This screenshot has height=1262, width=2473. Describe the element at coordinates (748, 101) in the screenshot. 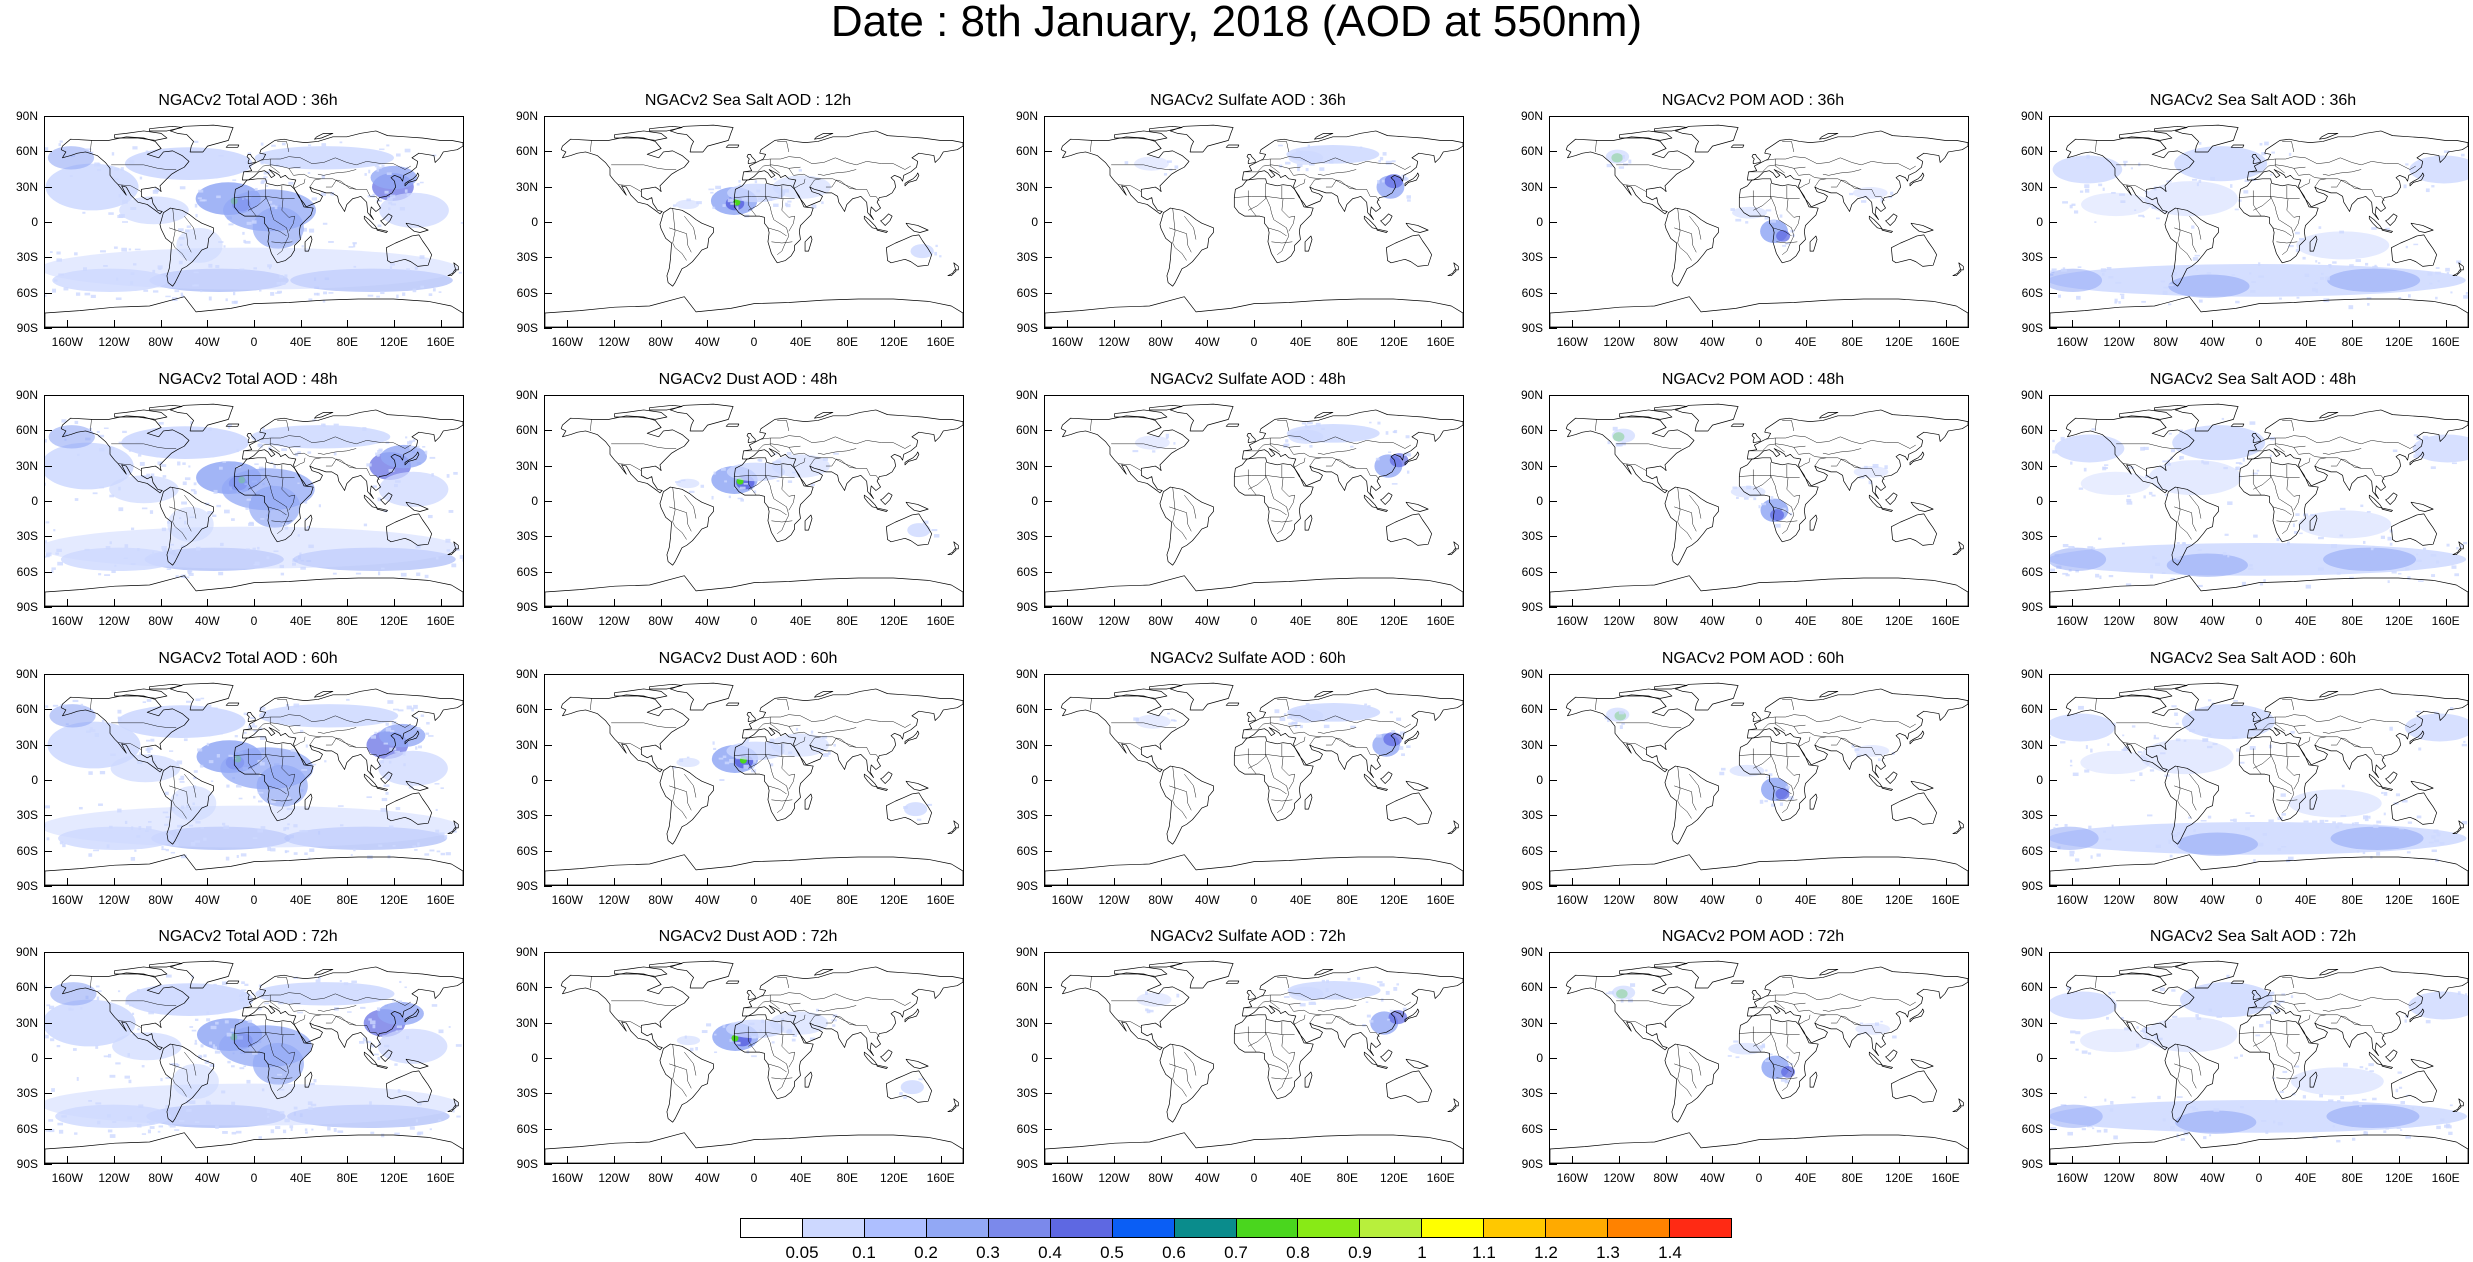

I see `panel-title: NGACv2 Sea Salt AOD : 12h` at that location.